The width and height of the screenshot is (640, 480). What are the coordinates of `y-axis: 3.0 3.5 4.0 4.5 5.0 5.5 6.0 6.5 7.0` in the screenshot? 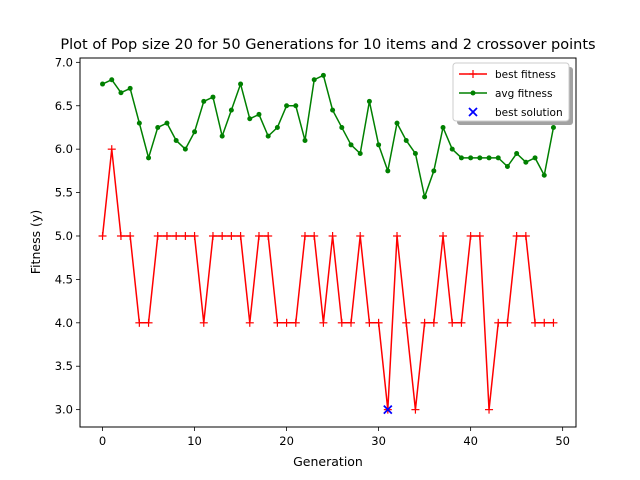 It's located at (67, 236).